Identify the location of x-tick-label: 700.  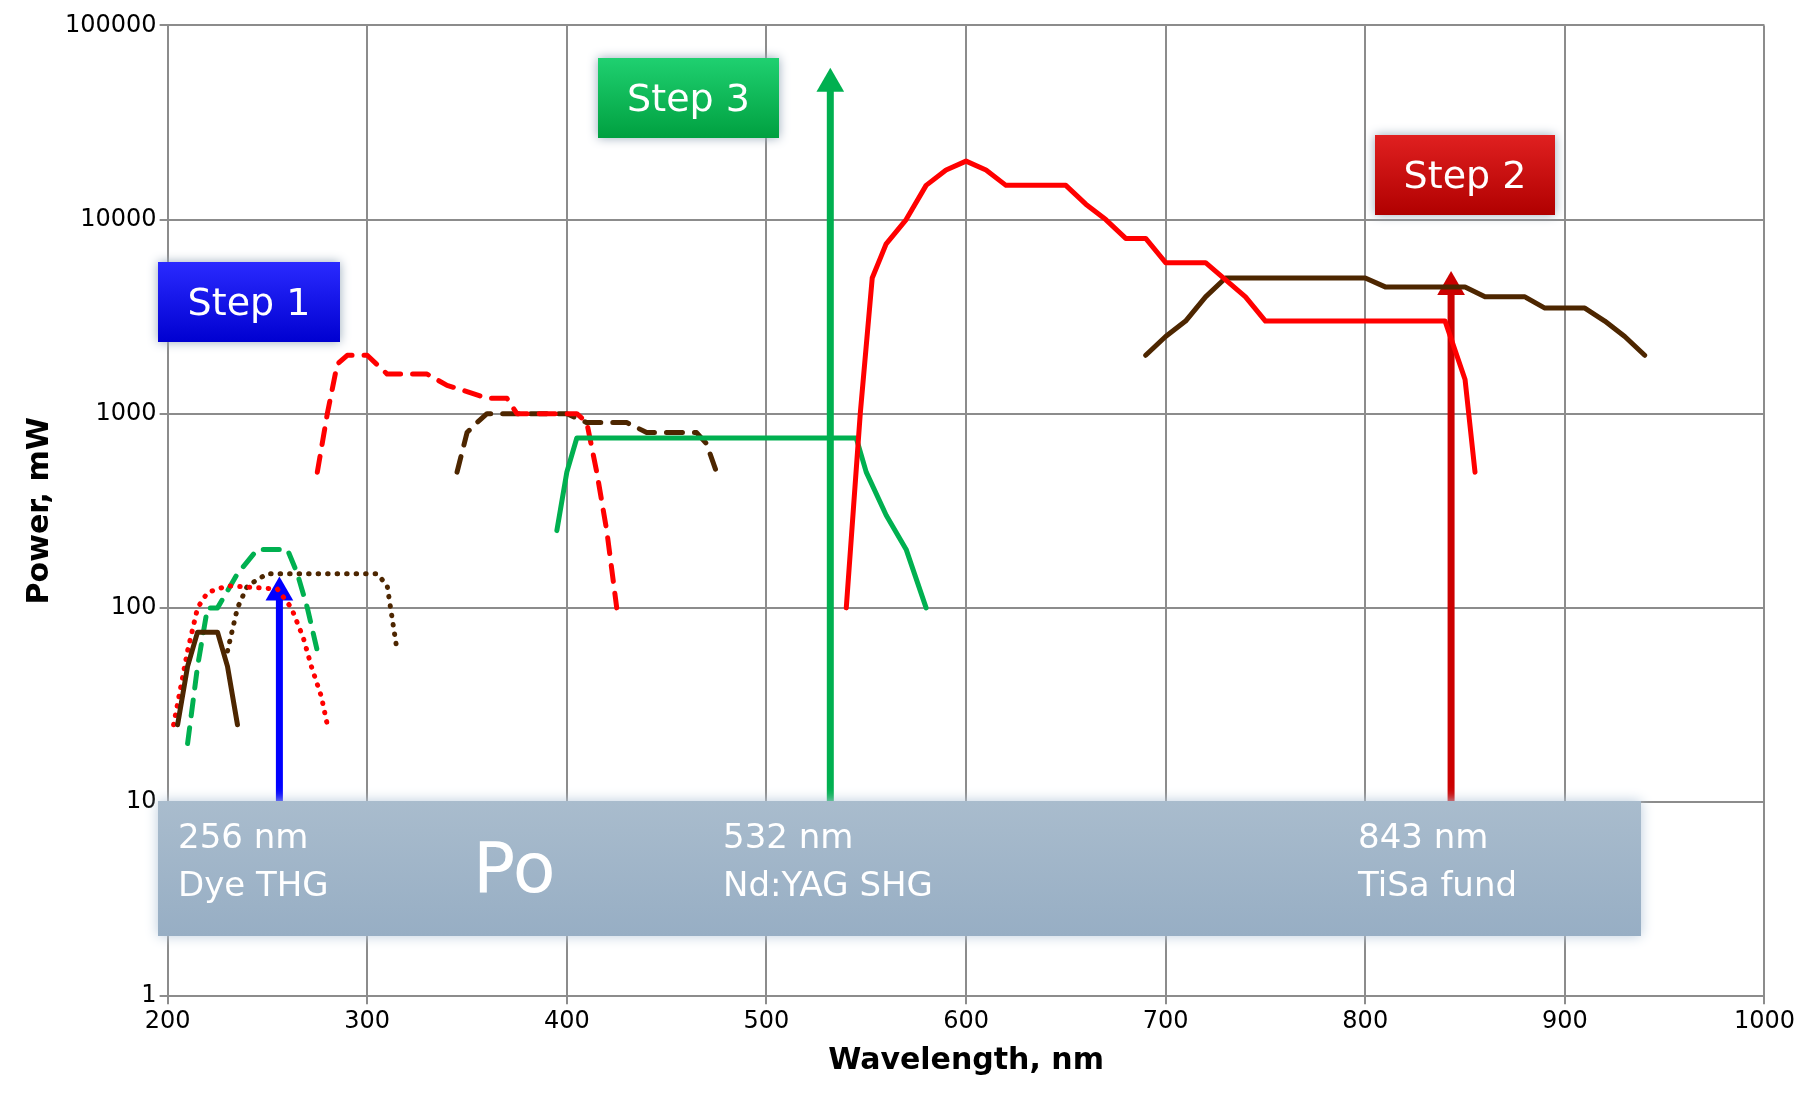
(1165, 1019).